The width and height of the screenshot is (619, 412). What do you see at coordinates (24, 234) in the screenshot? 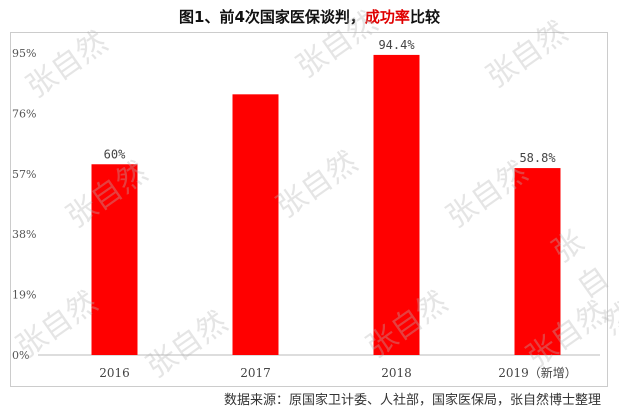
I see `y-tick-label: 38%` at bounding box center [24, 234].